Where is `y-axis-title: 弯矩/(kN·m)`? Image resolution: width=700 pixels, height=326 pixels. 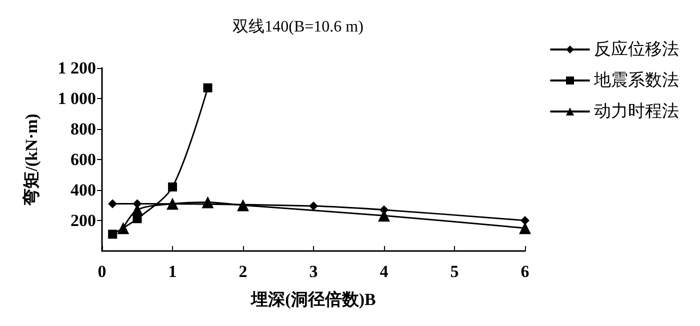 y-axis-title: 弯矩/(kN·m) is located at coordinates (31, 160).